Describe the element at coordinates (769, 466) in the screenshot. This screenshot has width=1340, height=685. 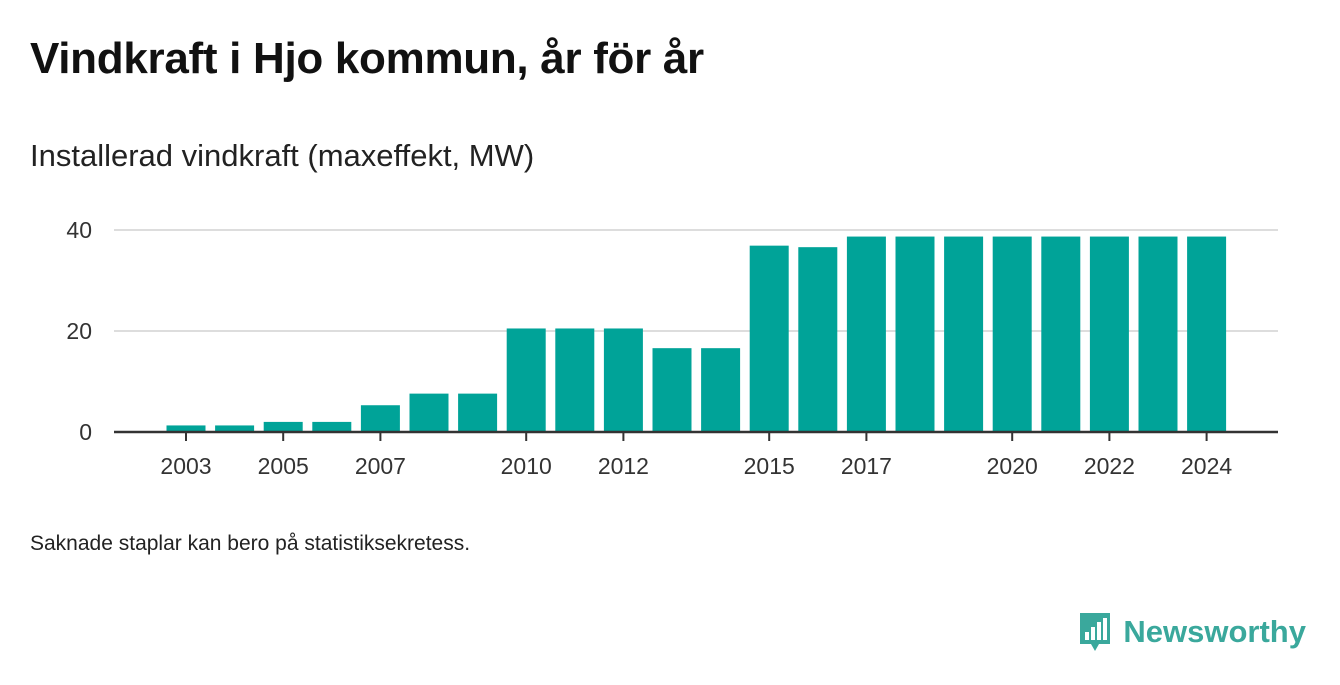
I see `x-tick-label-2015: 2015` at that location.